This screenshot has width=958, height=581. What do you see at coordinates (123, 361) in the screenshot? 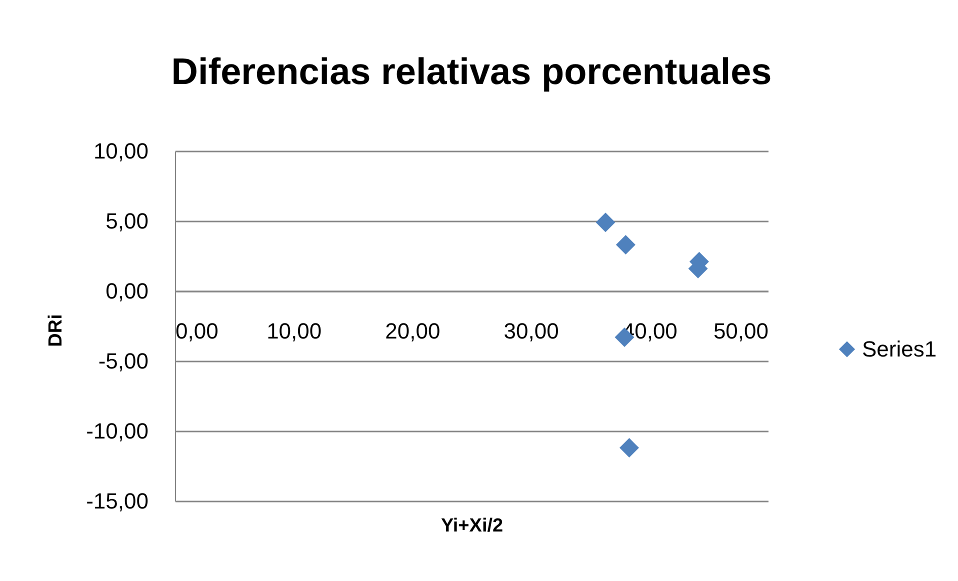
I see `y-tick-label: -5,00` at bounding box center [123, 361].